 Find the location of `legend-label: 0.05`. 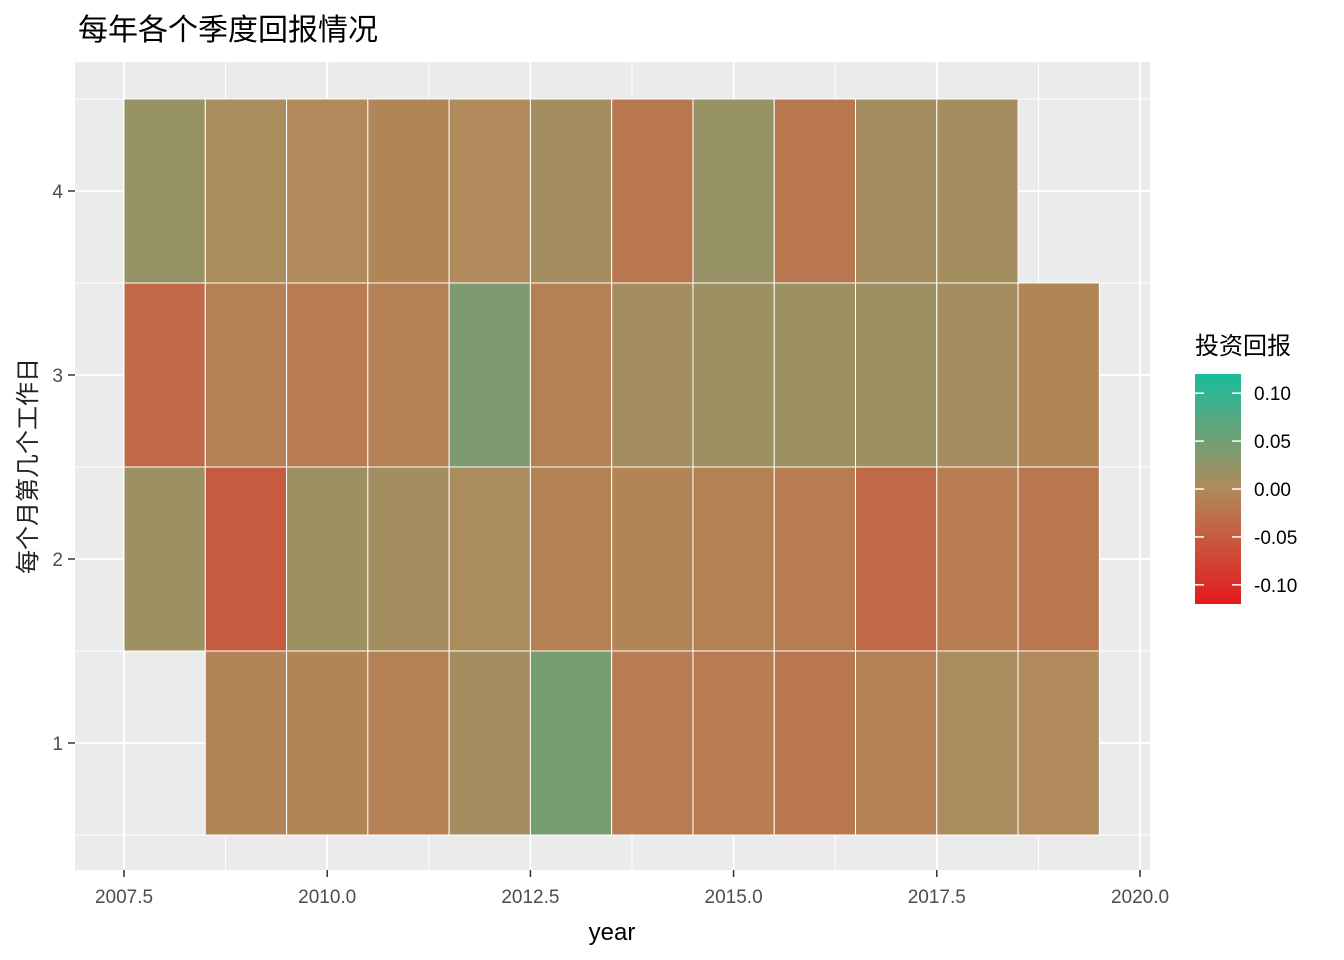

legend-label: 0.05 is located at coordinates (1272, 442).